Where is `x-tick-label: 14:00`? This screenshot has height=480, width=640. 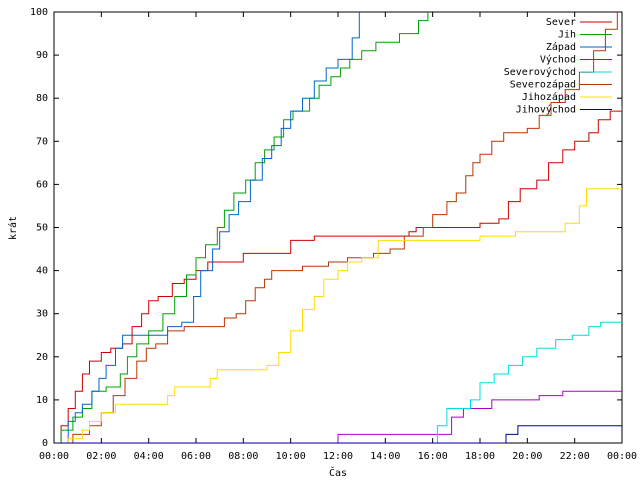 x-tick-label: 14:00 is located at coordinates (385, 456).